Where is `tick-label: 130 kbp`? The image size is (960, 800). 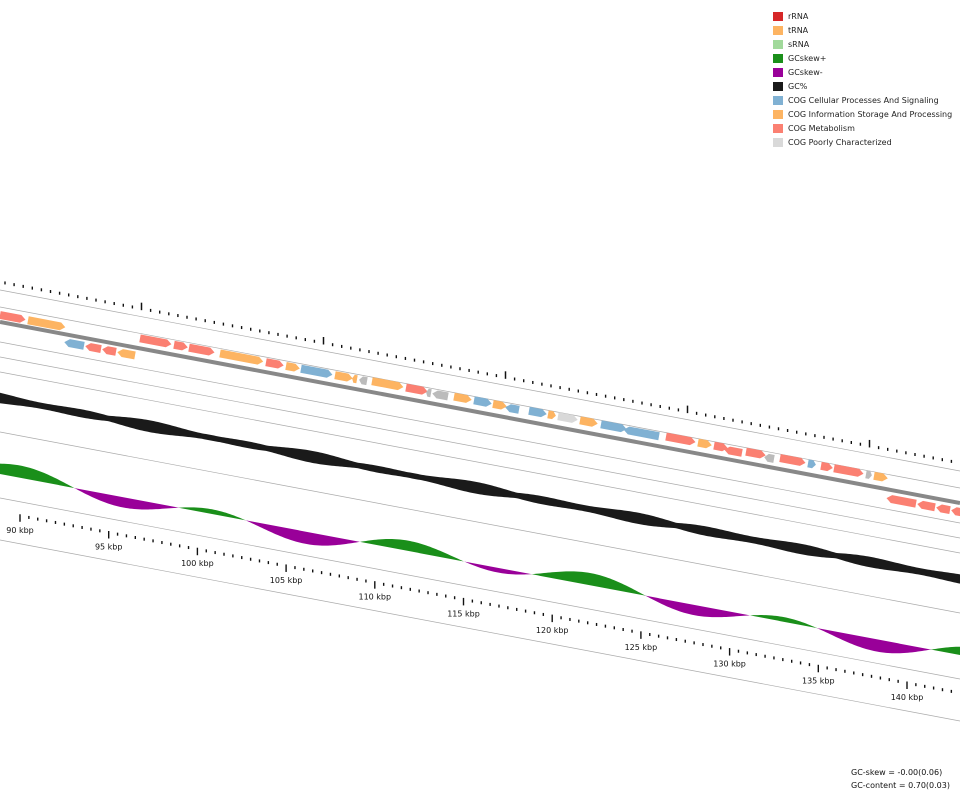 tick-label: 130 kbp is located at coordinates (729, 664).